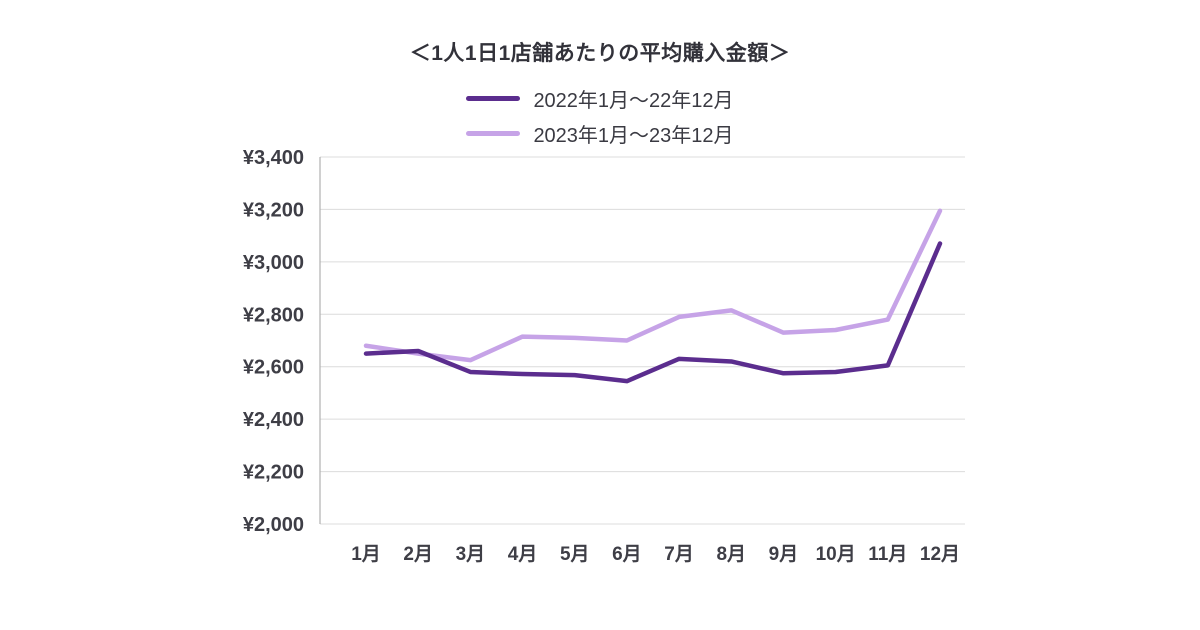 This screenshot has width=1200, height=630. Describe the element at coordinates (784, 554) in the screenshot. I see `x-tick-label: 9月` at that location.